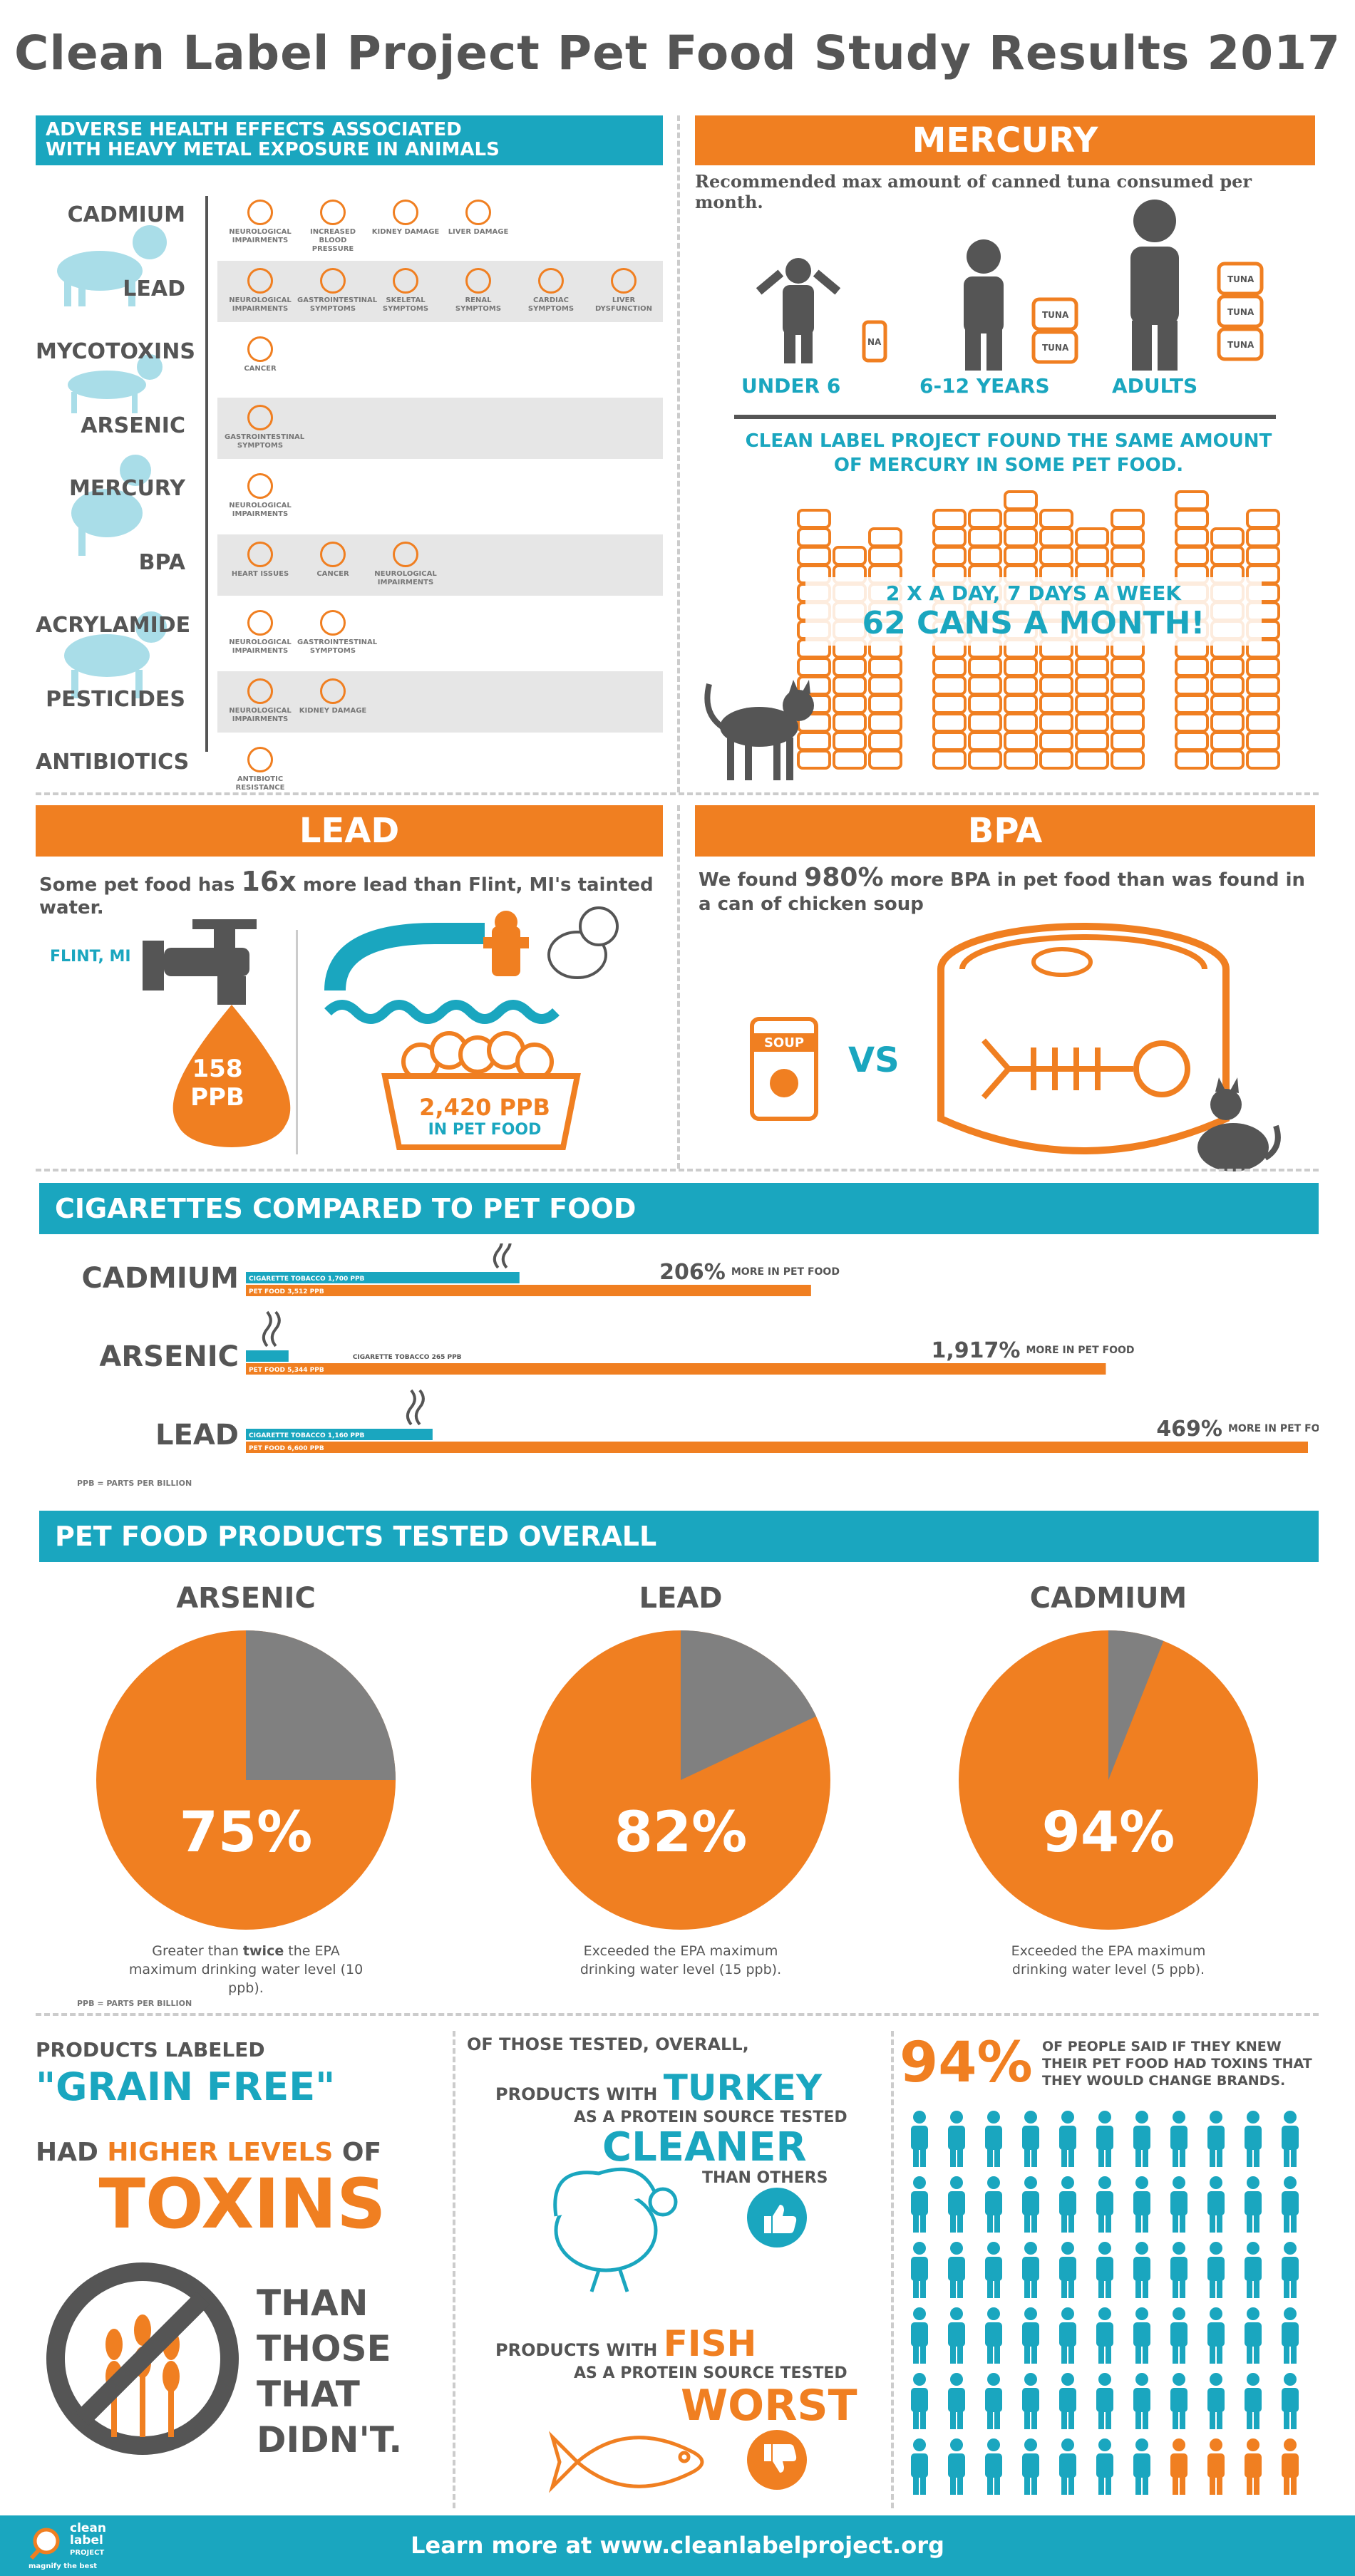 This screenshot has width=1355, height=2576. I want to click on cig-bar-petfood, so click(676, 1369).